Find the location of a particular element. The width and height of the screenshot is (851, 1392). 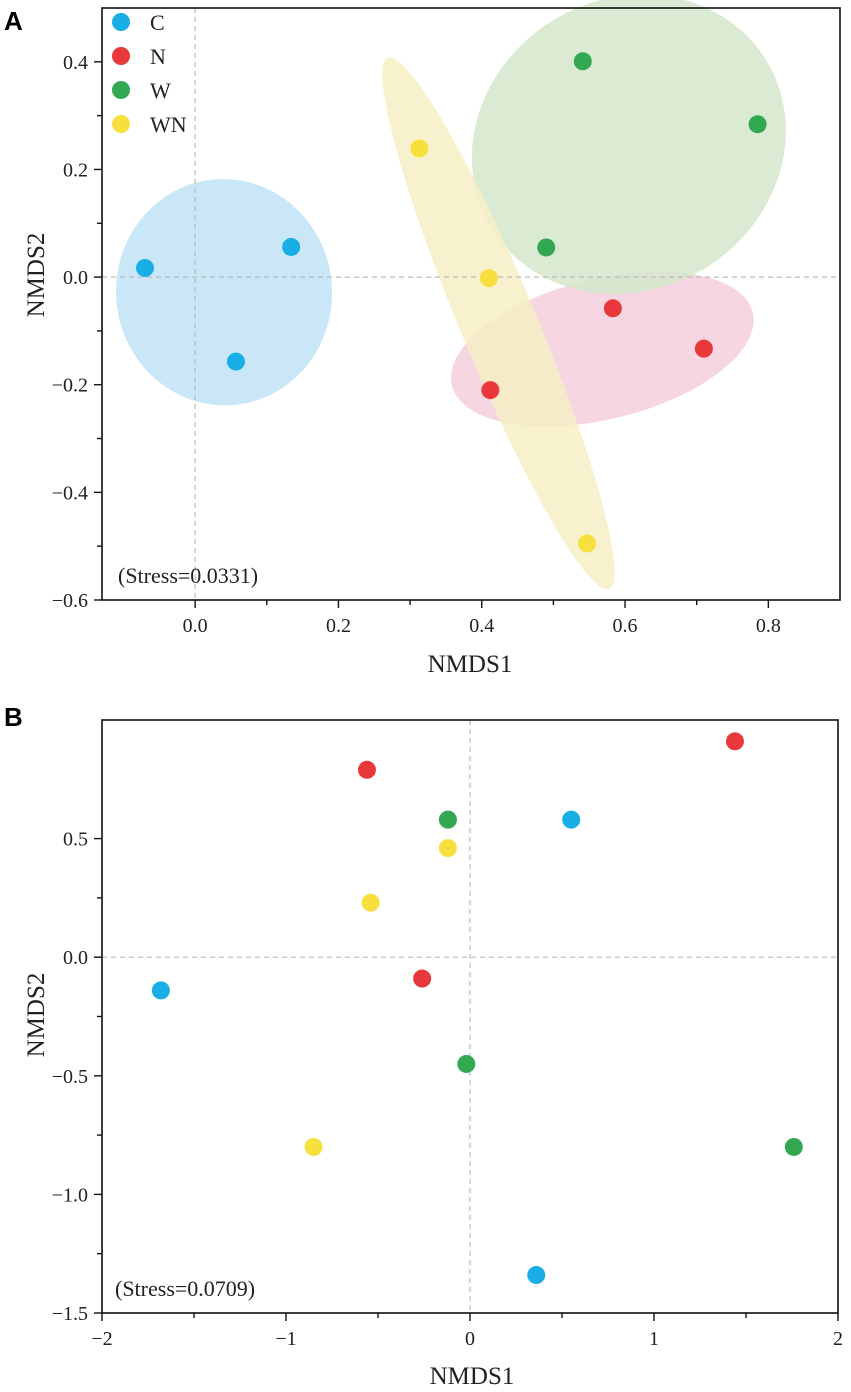

x-tick-label: 0.8 is located at coordinates (768, 626).